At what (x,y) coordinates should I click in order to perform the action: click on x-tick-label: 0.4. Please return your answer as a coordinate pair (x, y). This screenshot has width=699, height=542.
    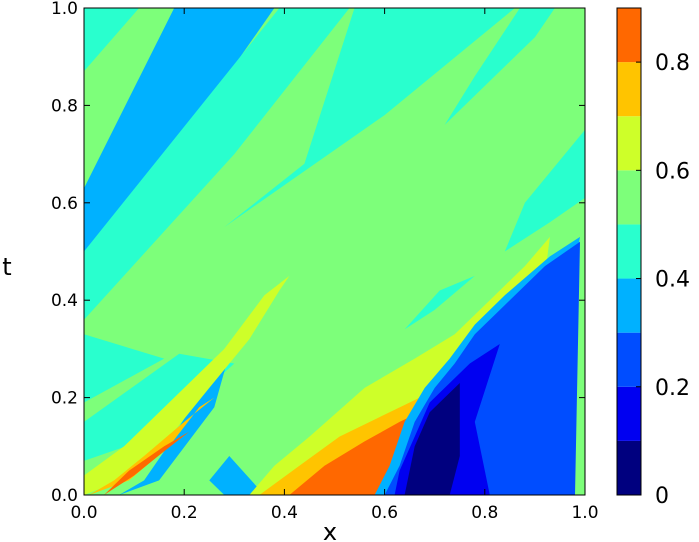
    Looking at the image, I should click on (284, 513).